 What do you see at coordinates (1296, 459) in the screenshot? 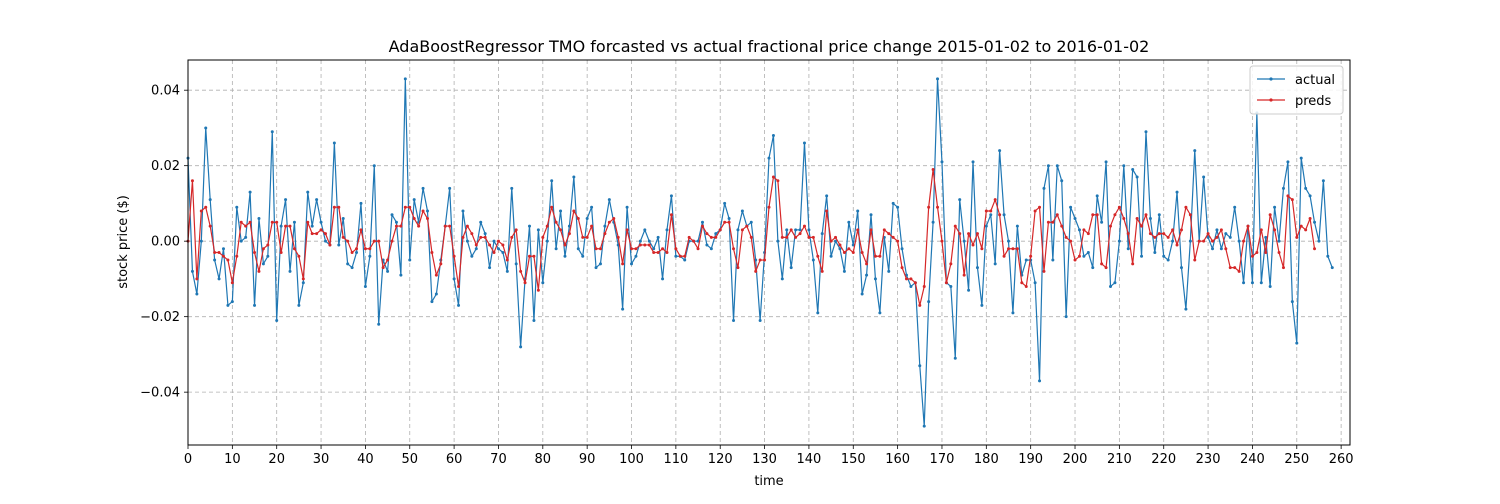
I see `x-tick-label: 250` at bounding box center [1296, 459].